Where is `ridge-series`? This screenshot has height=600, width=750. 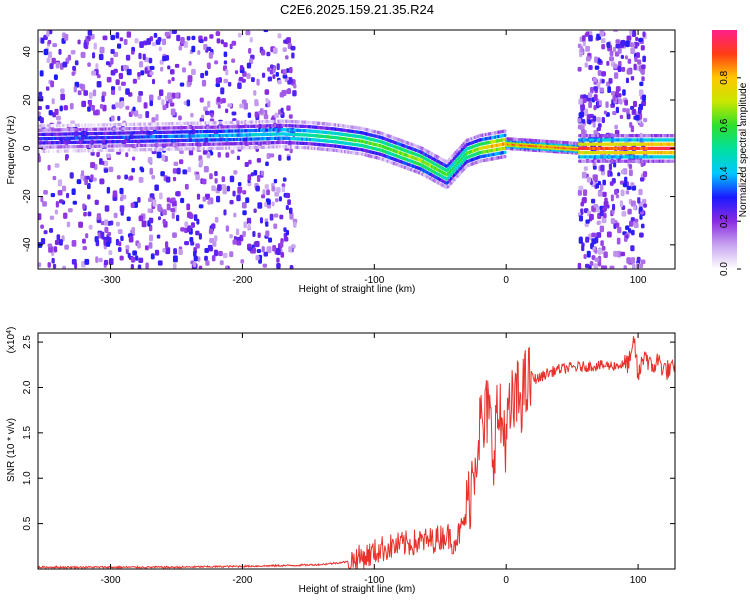 ridge-series is located at coordinates (356, 154).